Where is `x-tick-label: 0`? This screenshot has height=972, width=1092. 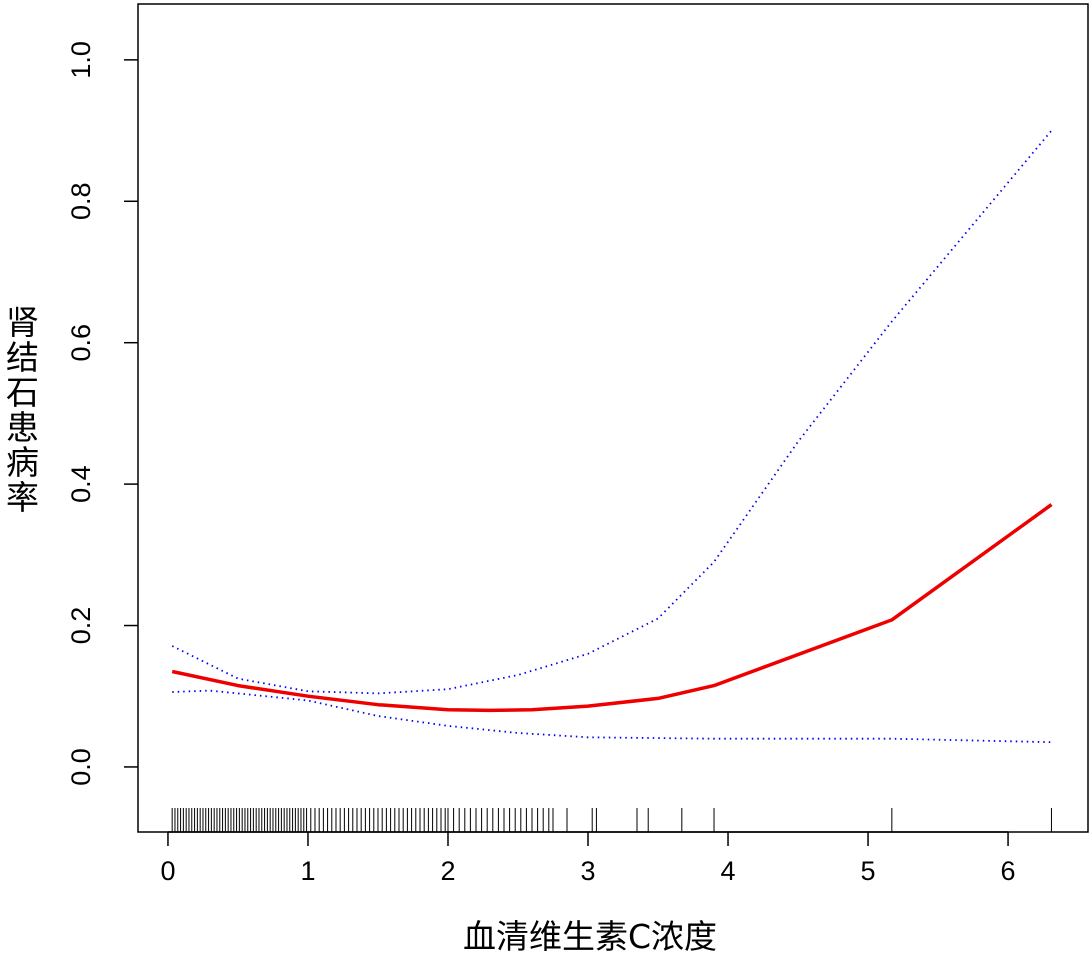
x-tick-label: 0 is located at coordinates (167, 871).